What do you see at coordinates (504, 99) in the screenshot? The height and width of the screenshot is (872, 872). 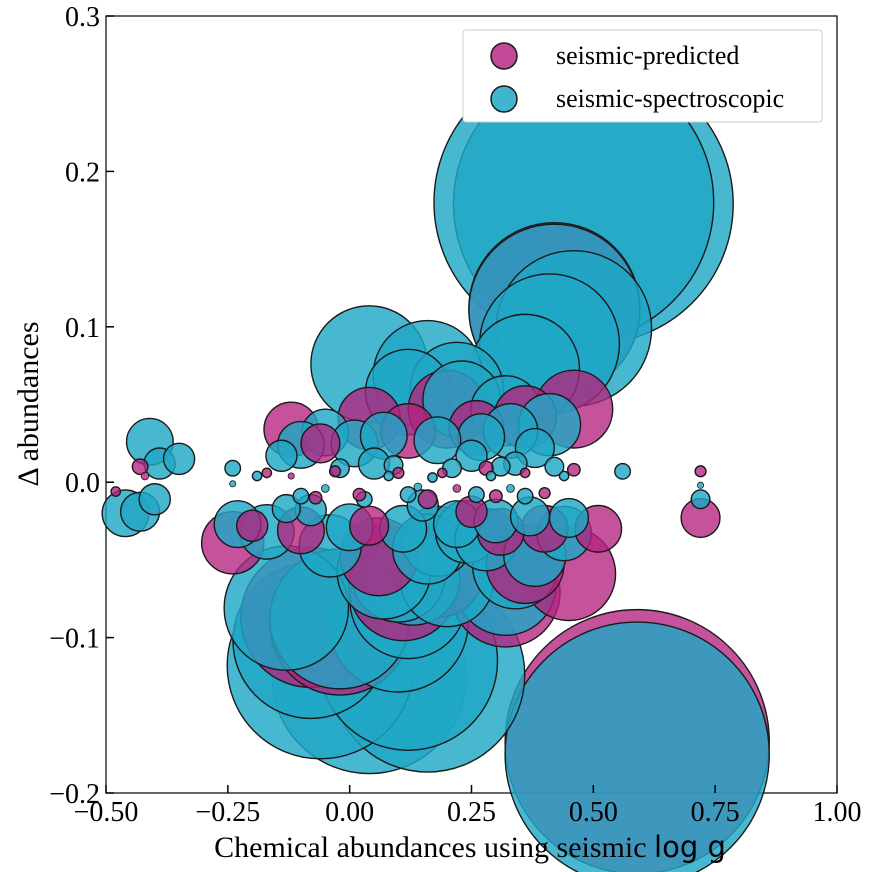 I see `legend-marker-seismic-spectroscopic` at bounding box center [504, 99].